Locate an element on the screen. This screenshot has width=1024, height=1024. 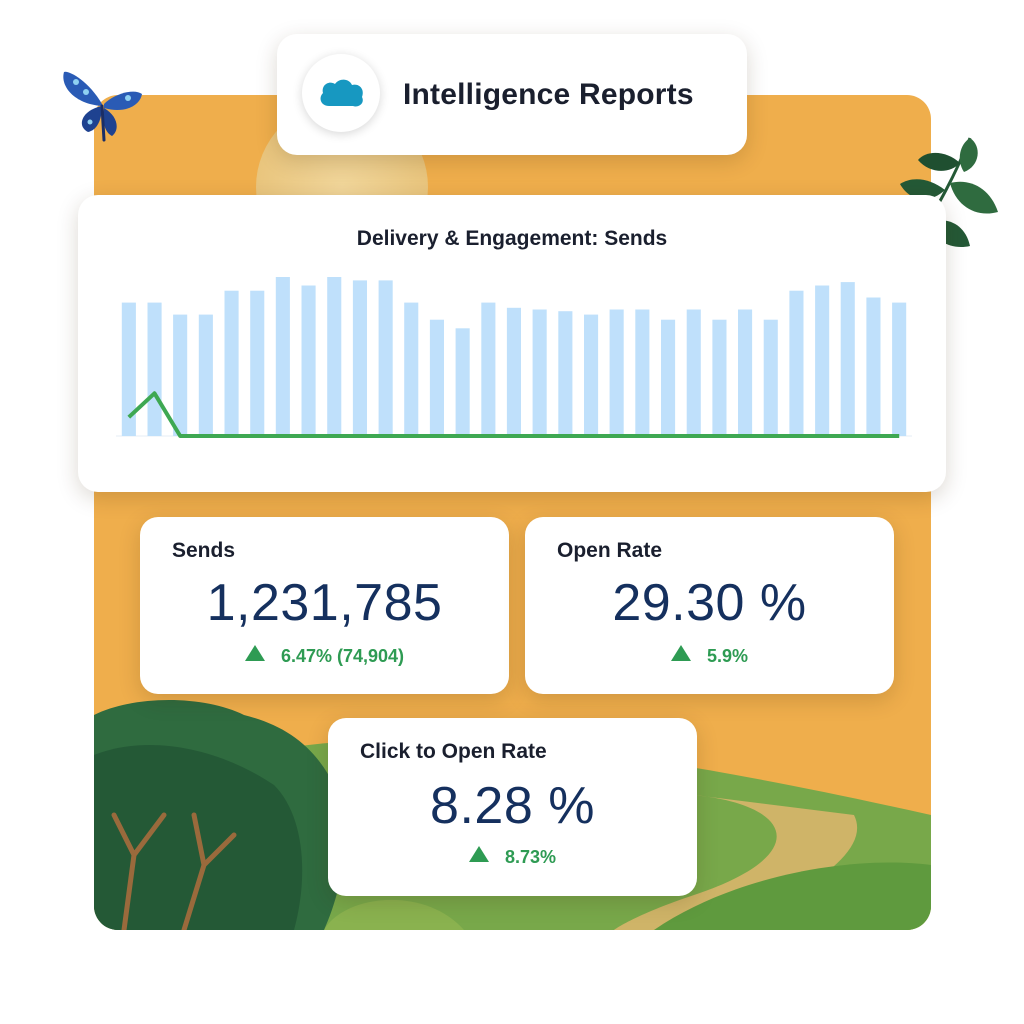
open-rate-value: 29.30 % is located at coordinates (709, 603).